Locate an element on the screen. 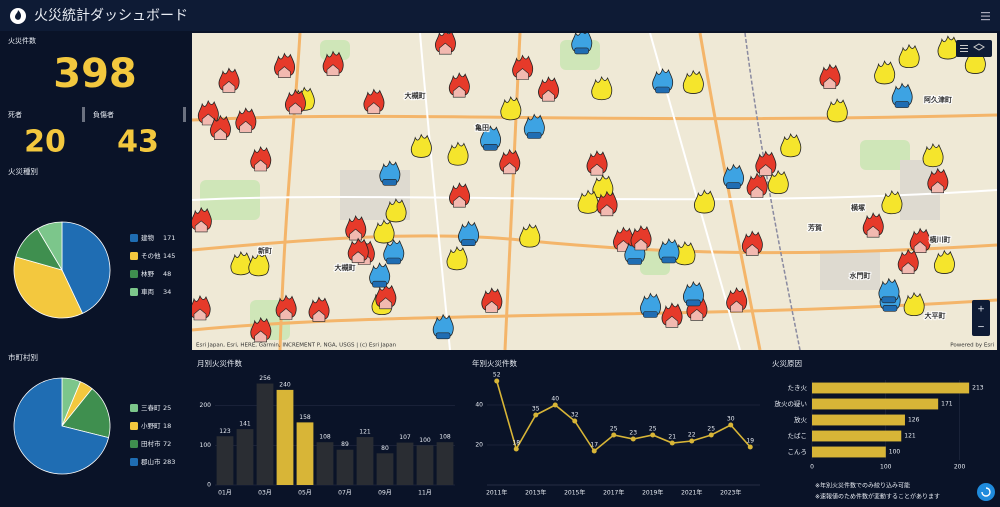 The height and width of the screenshot is (507, 1000). data-label: 17 is located at coordinates (594, 445).